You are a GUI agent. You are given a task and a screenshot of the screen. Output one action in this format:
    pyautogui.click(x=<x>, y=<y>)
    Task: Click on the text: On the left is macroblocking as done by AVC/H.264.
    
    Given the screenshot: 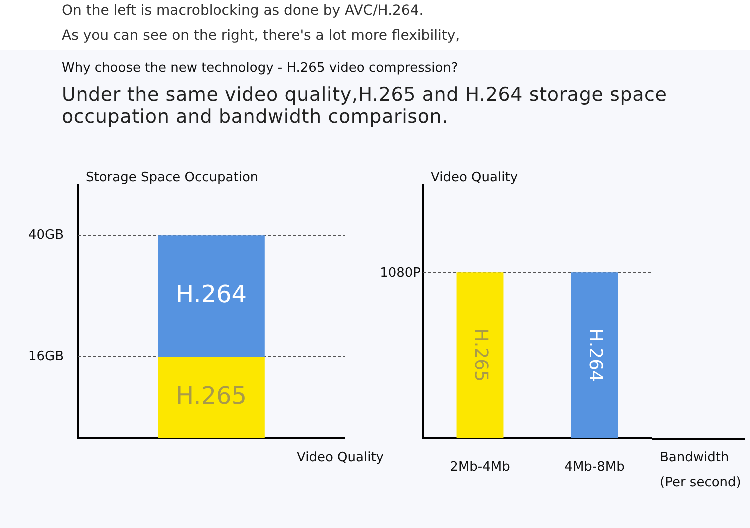 What is the action you would take?
    pyautogui.click(x=243, y=11)
    